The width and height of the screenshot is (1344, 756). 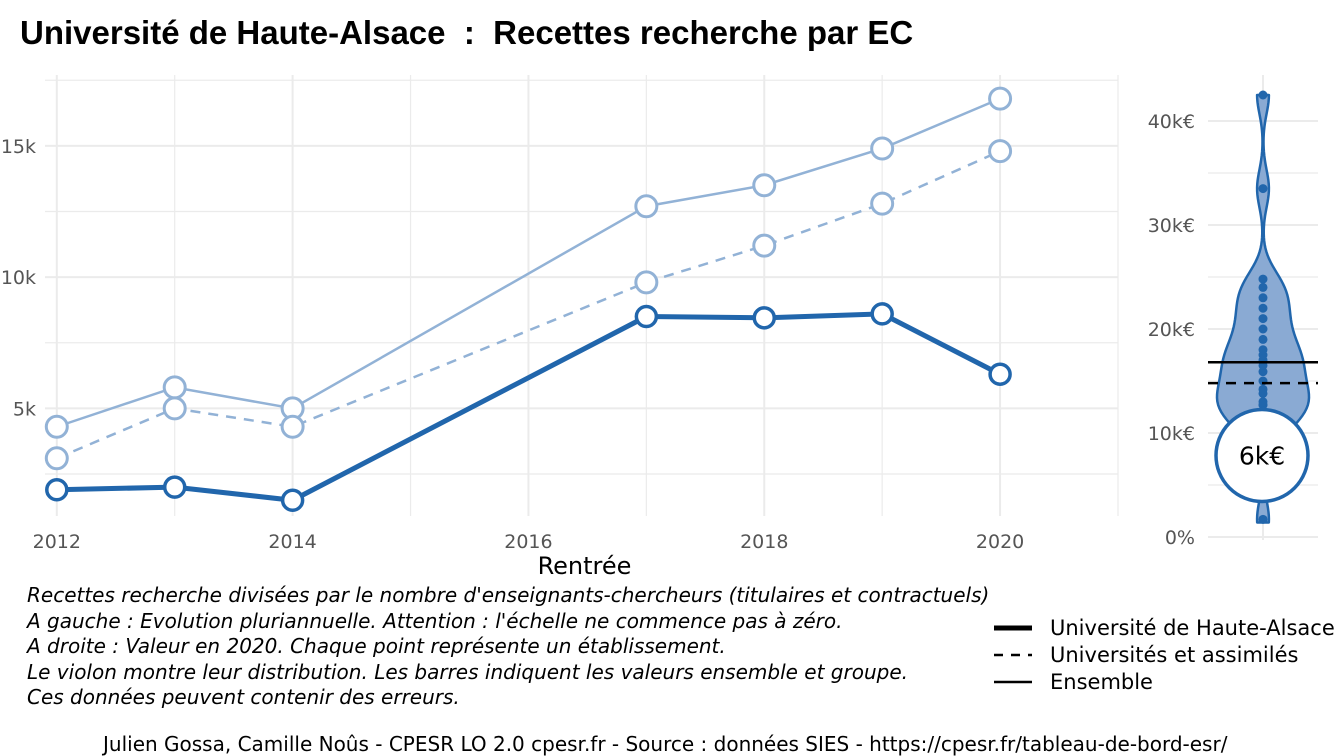 I want to click on legend-label: Universités et assimilés, so click(x=1174, y=654).